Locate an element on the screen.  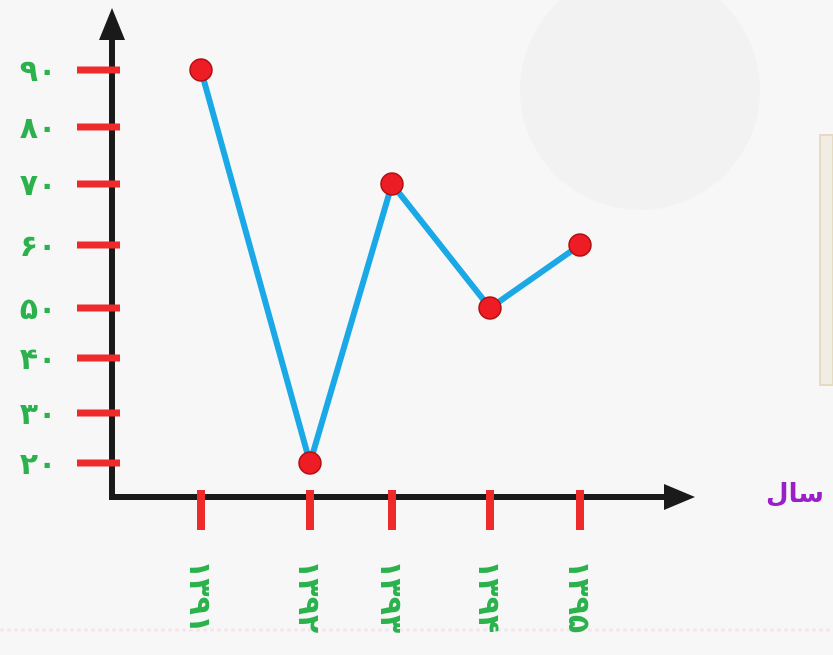
y-tick-label: ۹۰ is located at coordinates (38, 71).